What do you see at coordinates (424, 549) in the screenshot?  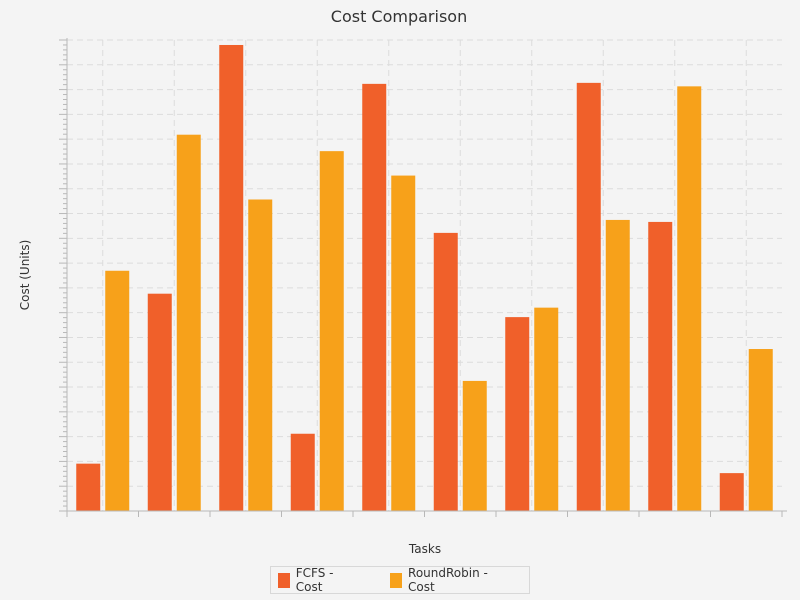 I see `x-axis-label: Tasks` at bounding box center [424, 549].